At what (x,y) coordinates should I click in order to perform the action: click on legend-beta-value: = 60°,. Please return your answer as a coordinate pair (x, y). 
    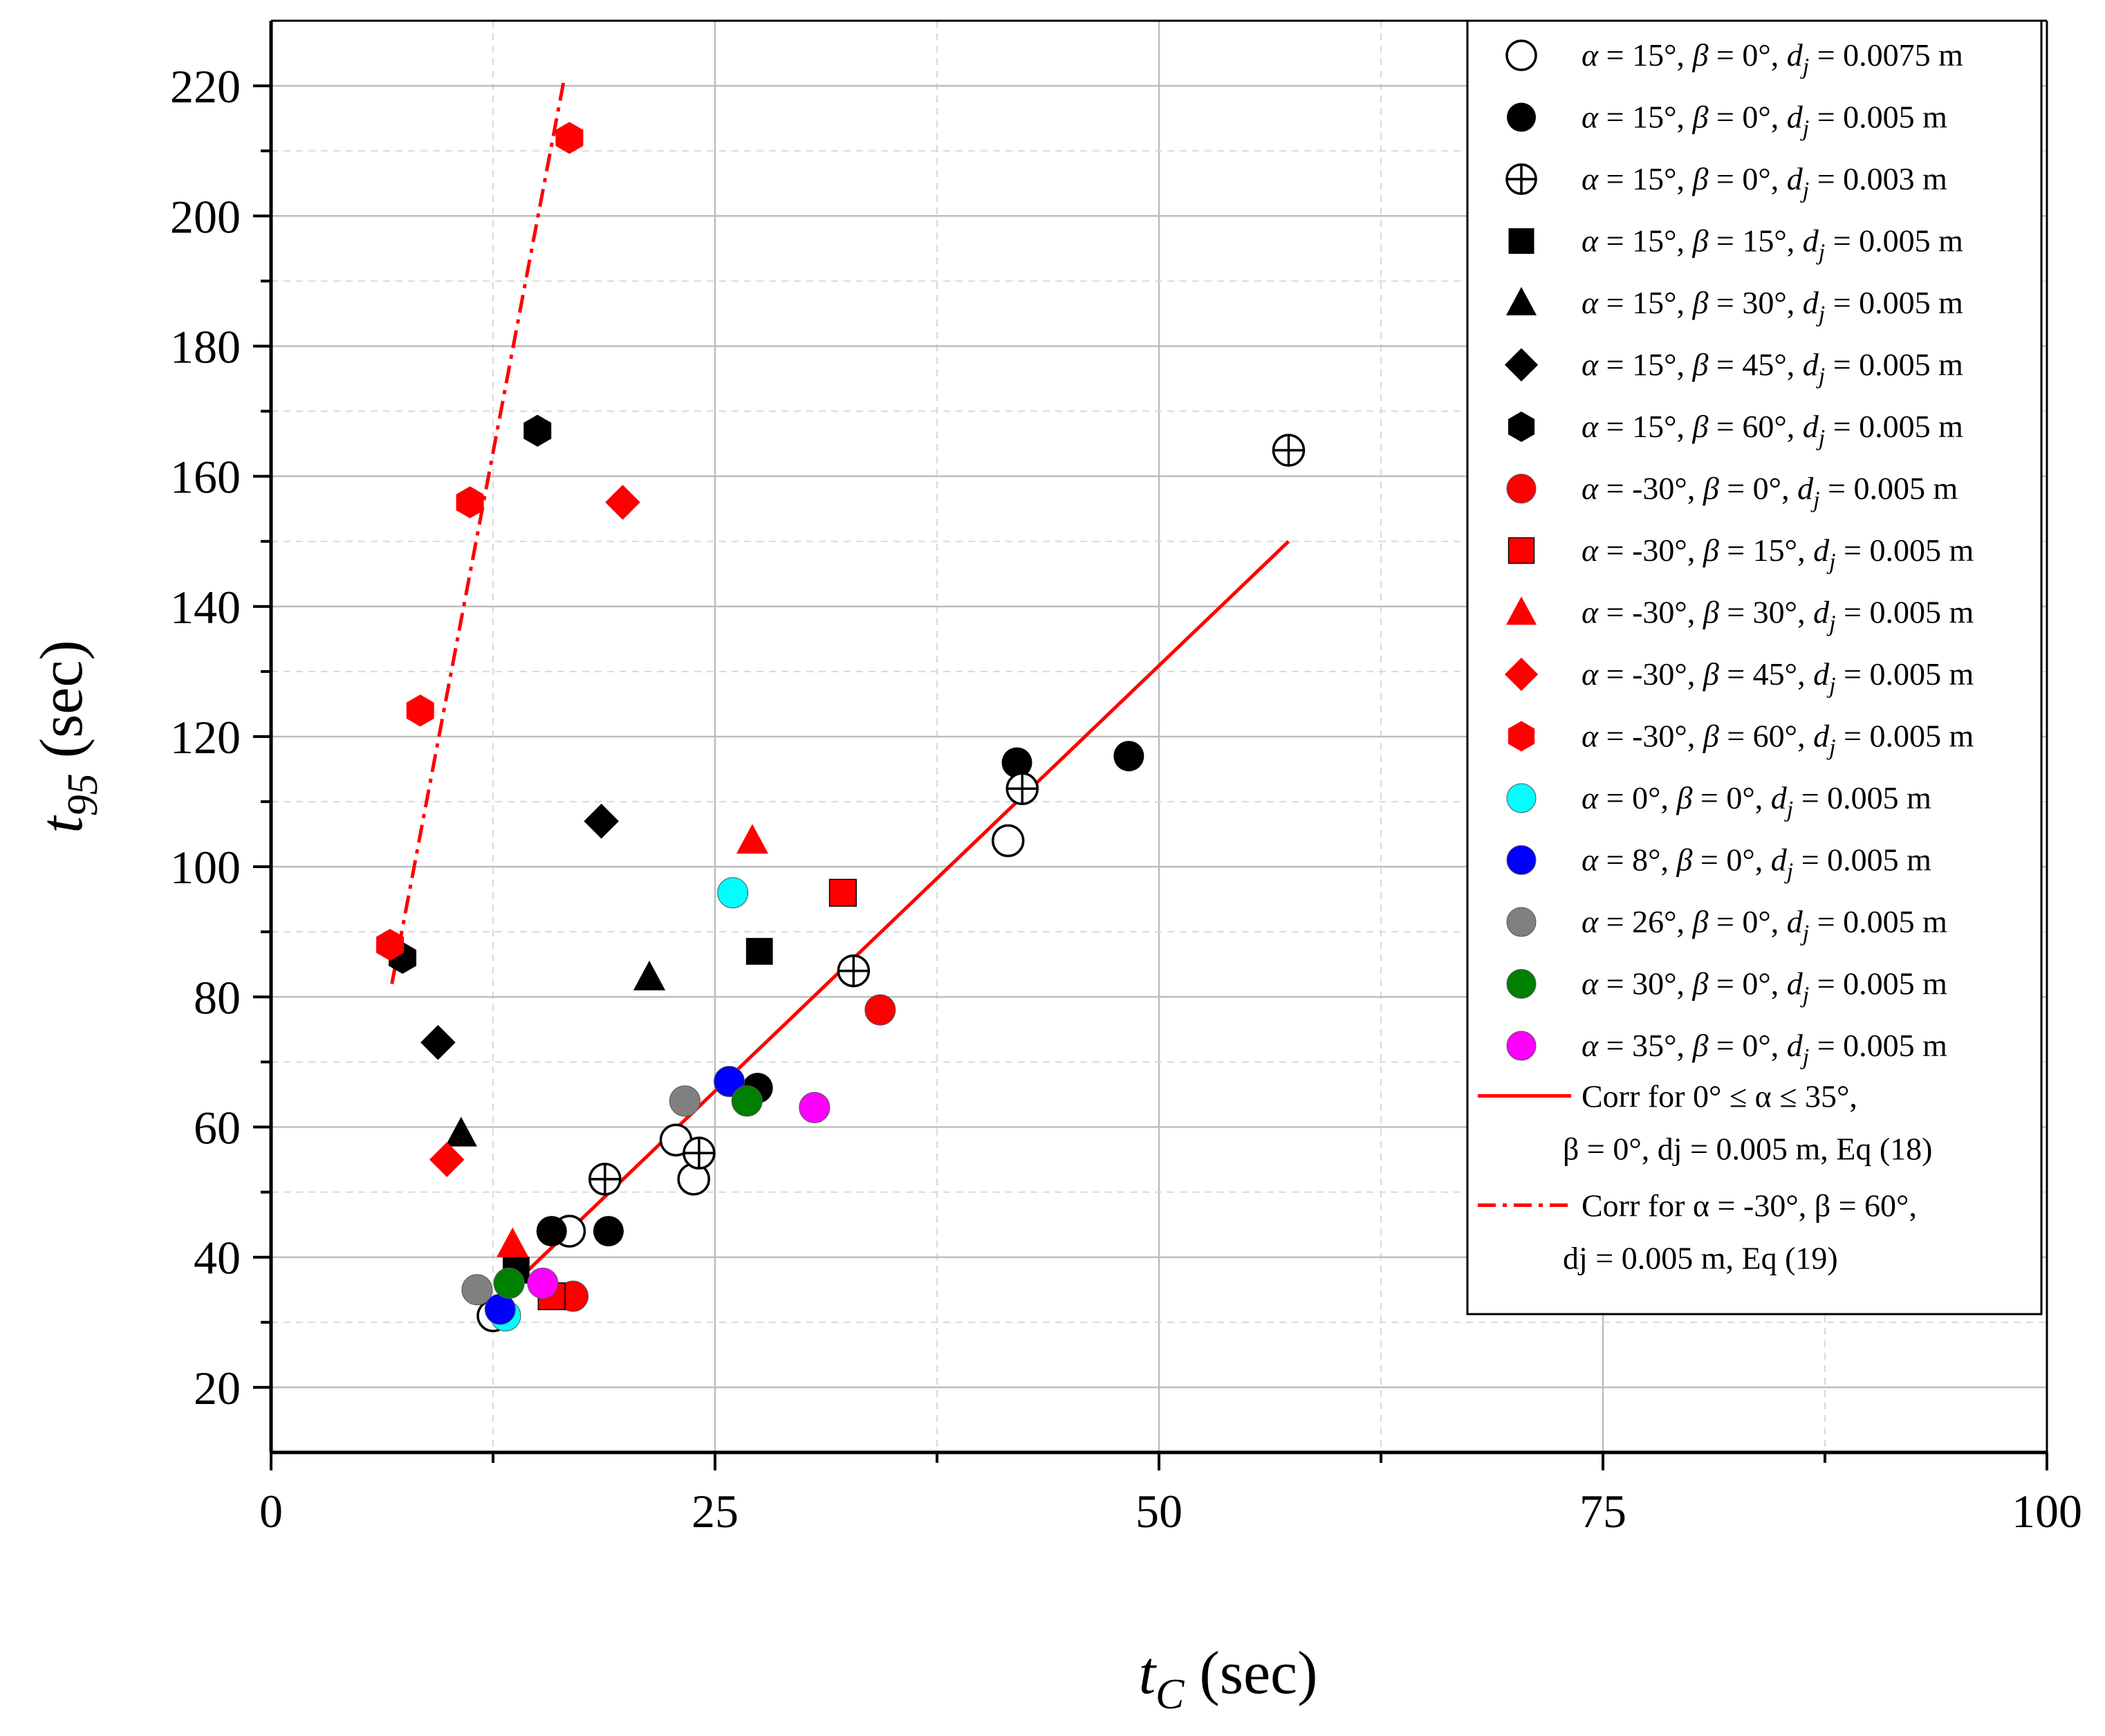
    Looking at the image, I should click on (1755, 426).